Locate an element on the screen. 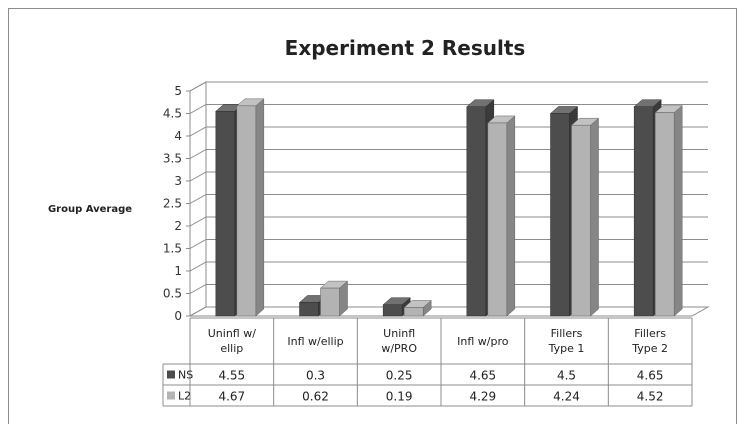 The width and height of the screenshot is (745, 424). table-cell: 4.5 is located at coordinates (566, 376).